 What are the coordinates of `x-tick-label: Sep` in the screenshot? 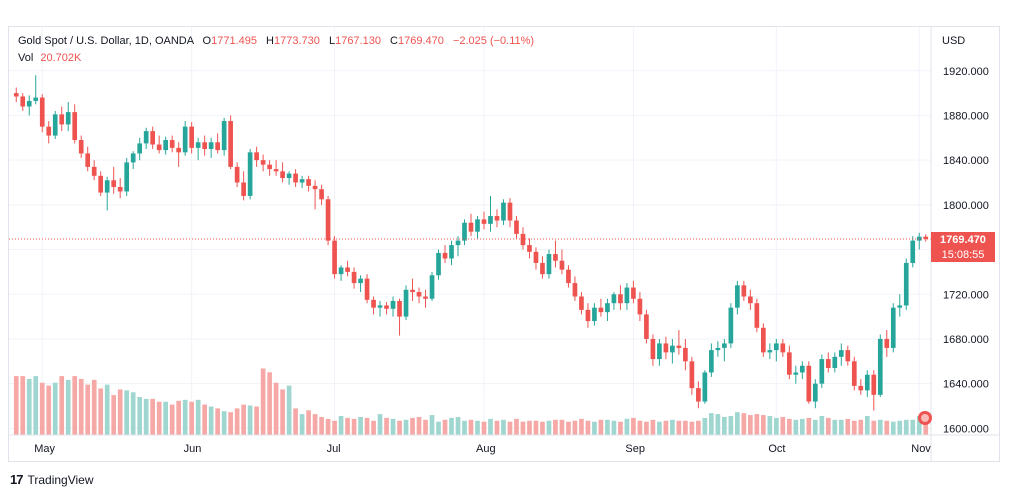 It's located at (635, 449).